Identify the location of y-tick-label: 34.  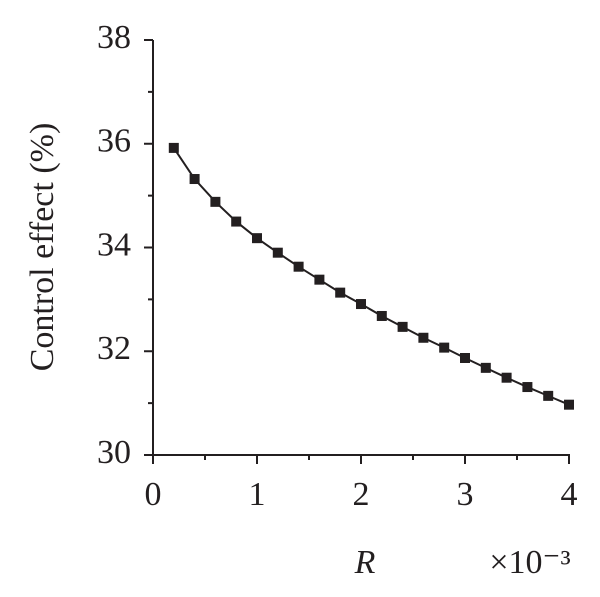
(114, 244).